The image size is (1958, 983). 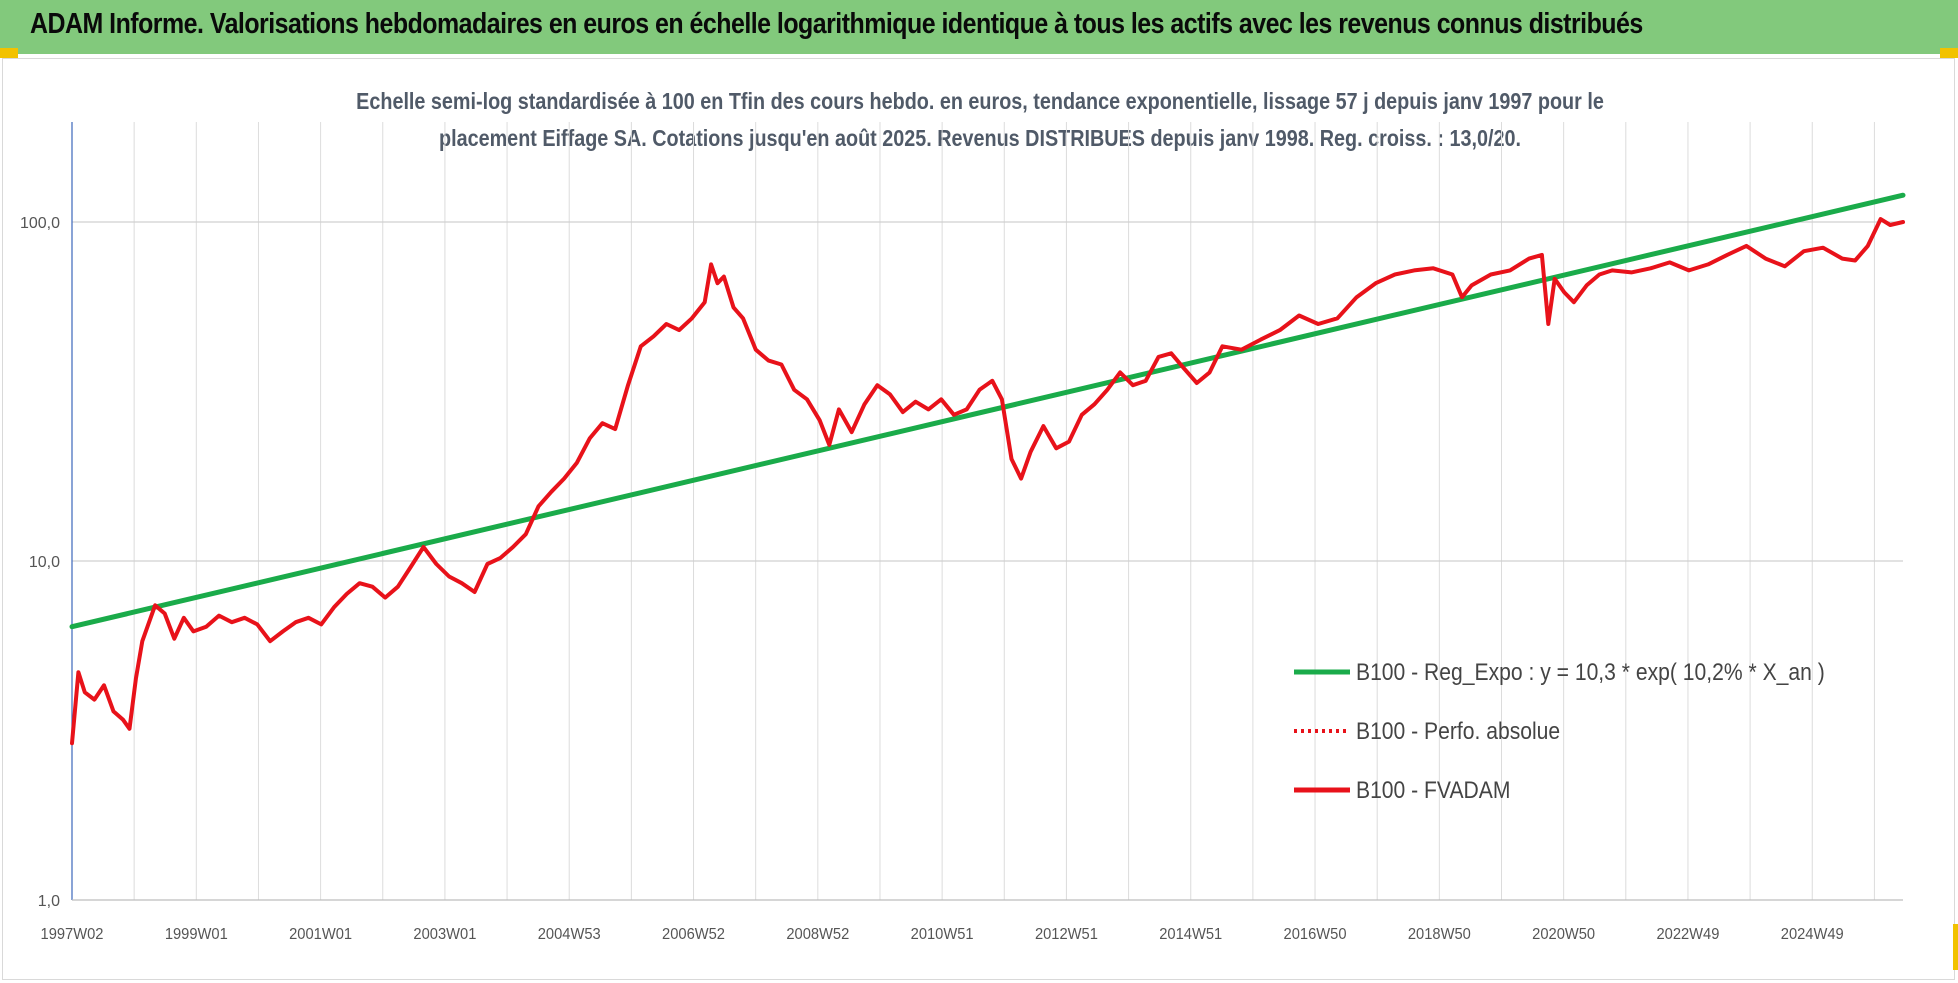 What do you see at coordinates (44, 562) in the screenshot?
I see `y-tick-label: 10,0` at bounding box center [44, 562].